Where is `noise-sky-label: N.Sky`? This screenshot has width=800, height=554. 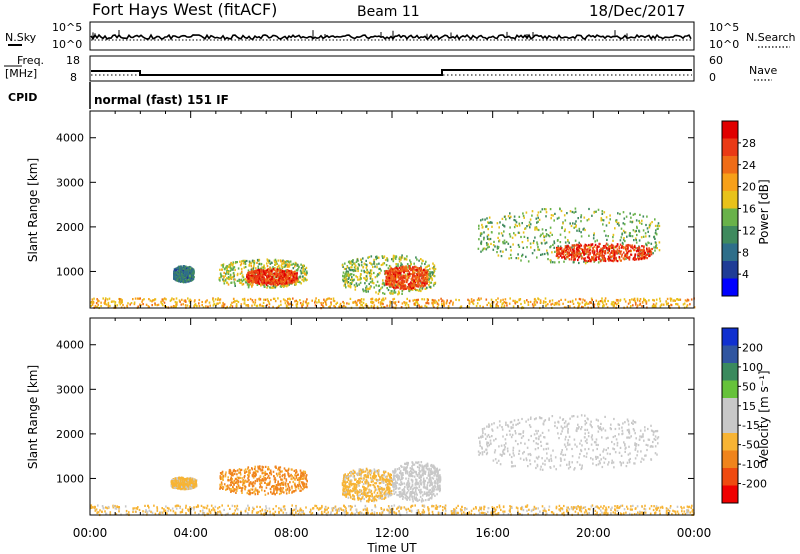 noise-sky-label: N.Sky is located at coordinates (21, 37).